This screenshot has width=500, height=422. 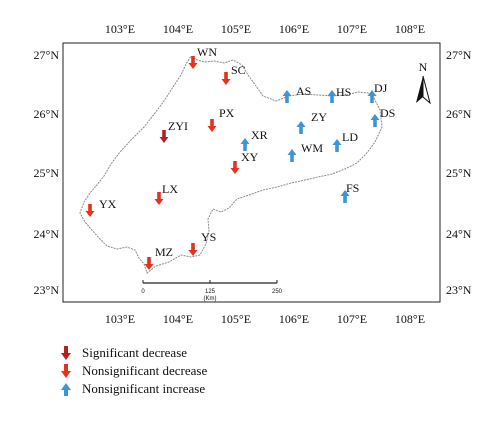 What do you see at coordinates (120, 319) in the screenshot?
I see `lon-label-bottom-103: 103°E` at bounding box center [120, 319].